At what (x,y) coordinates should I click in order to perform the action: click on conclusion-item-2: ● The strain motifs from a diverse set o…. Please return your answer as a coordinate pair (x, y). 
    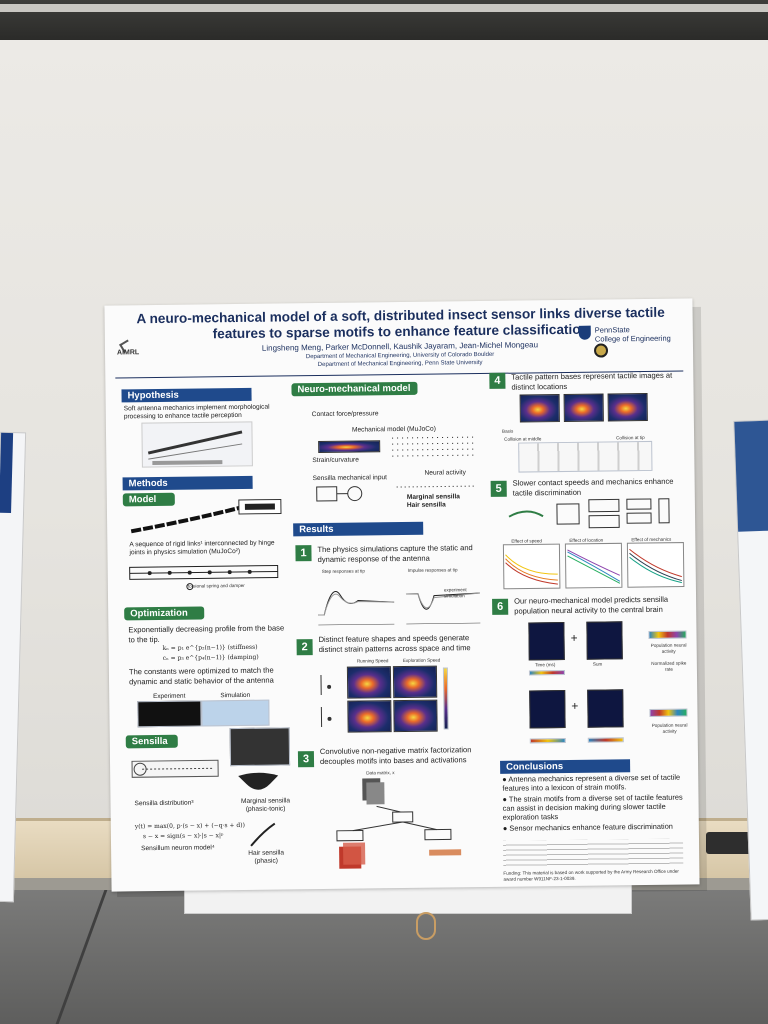
    Looking at the image, I should click on (592, 807).